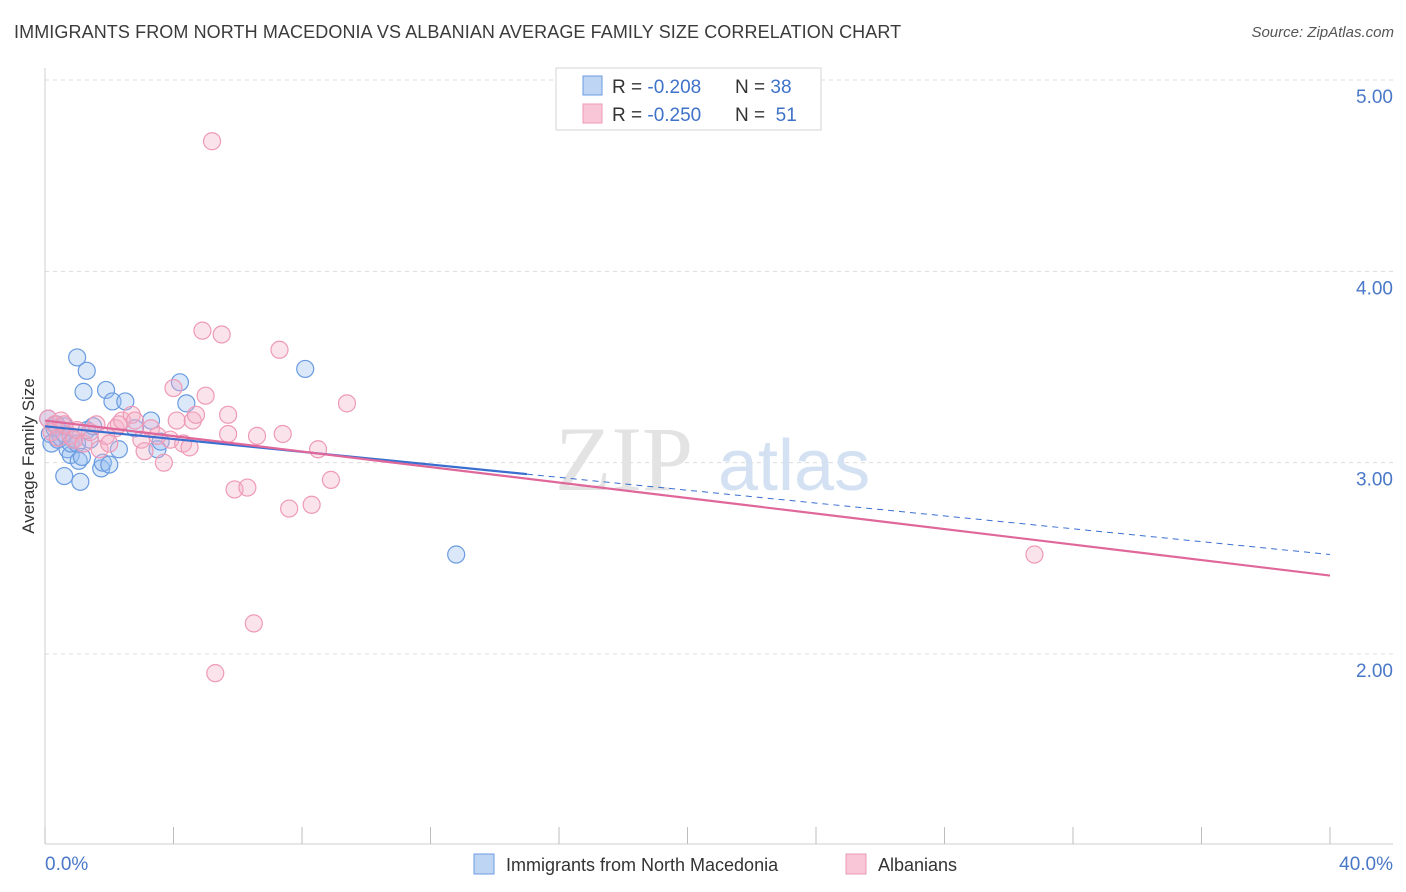 This screenshot has height=892, width=1406. What do you see at coordinates (592, 85) in the screenshot?
I see `legend-swatch-blue` at bounding box center [592, 85].